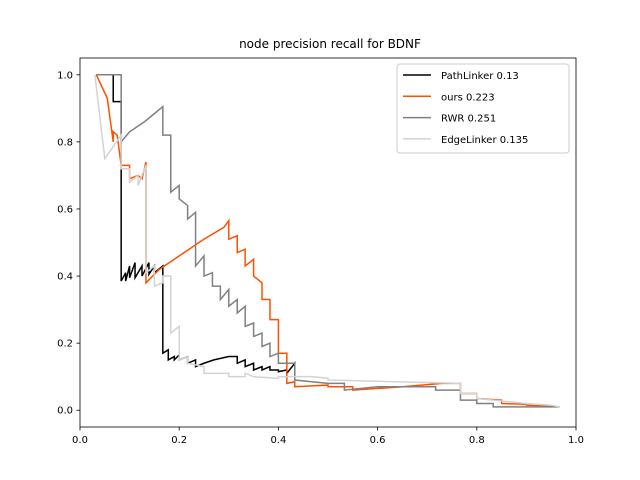 The height and width of the screenshot is (480, 640). I want to click on y-tick-label: 0.2, so click(65, 344).